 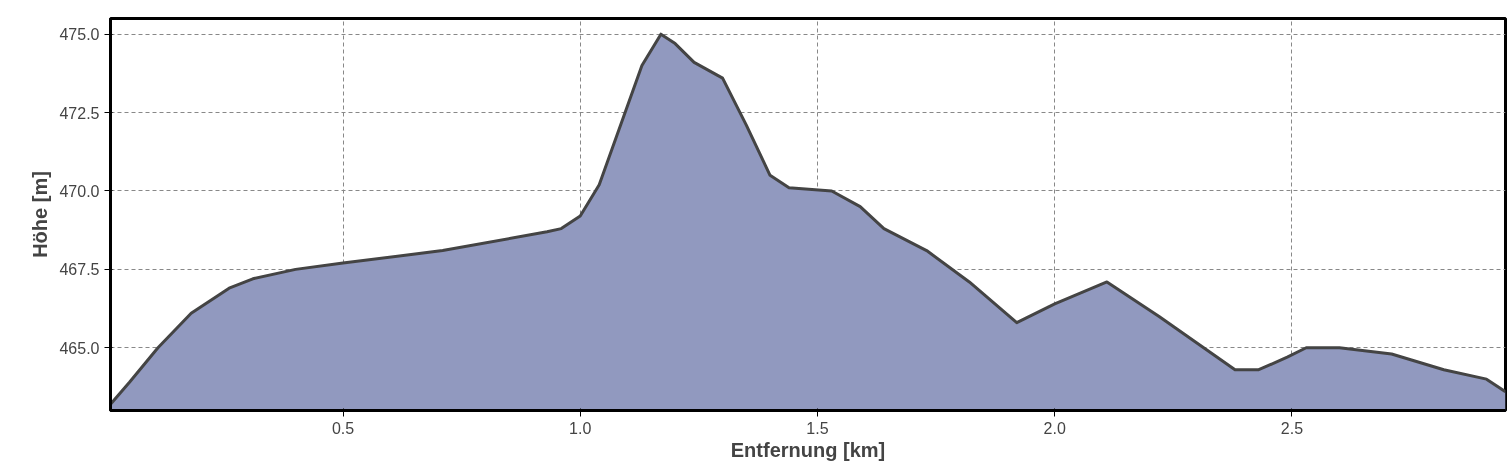 What do you see at coordinates (79, 348) in the screenshot?
I see `y-tick-label: 465.0` at bounding box center [79, 348].